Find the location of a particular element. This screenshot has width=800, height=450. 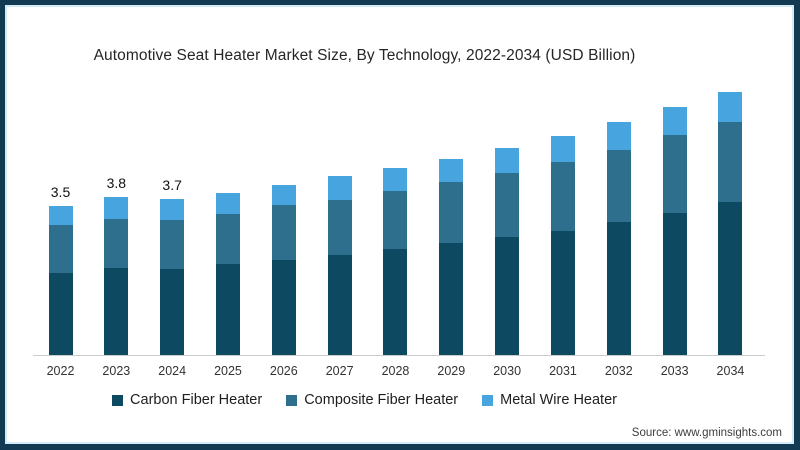

x-tick-2030: 2030 is located at coordinates (507, 371).